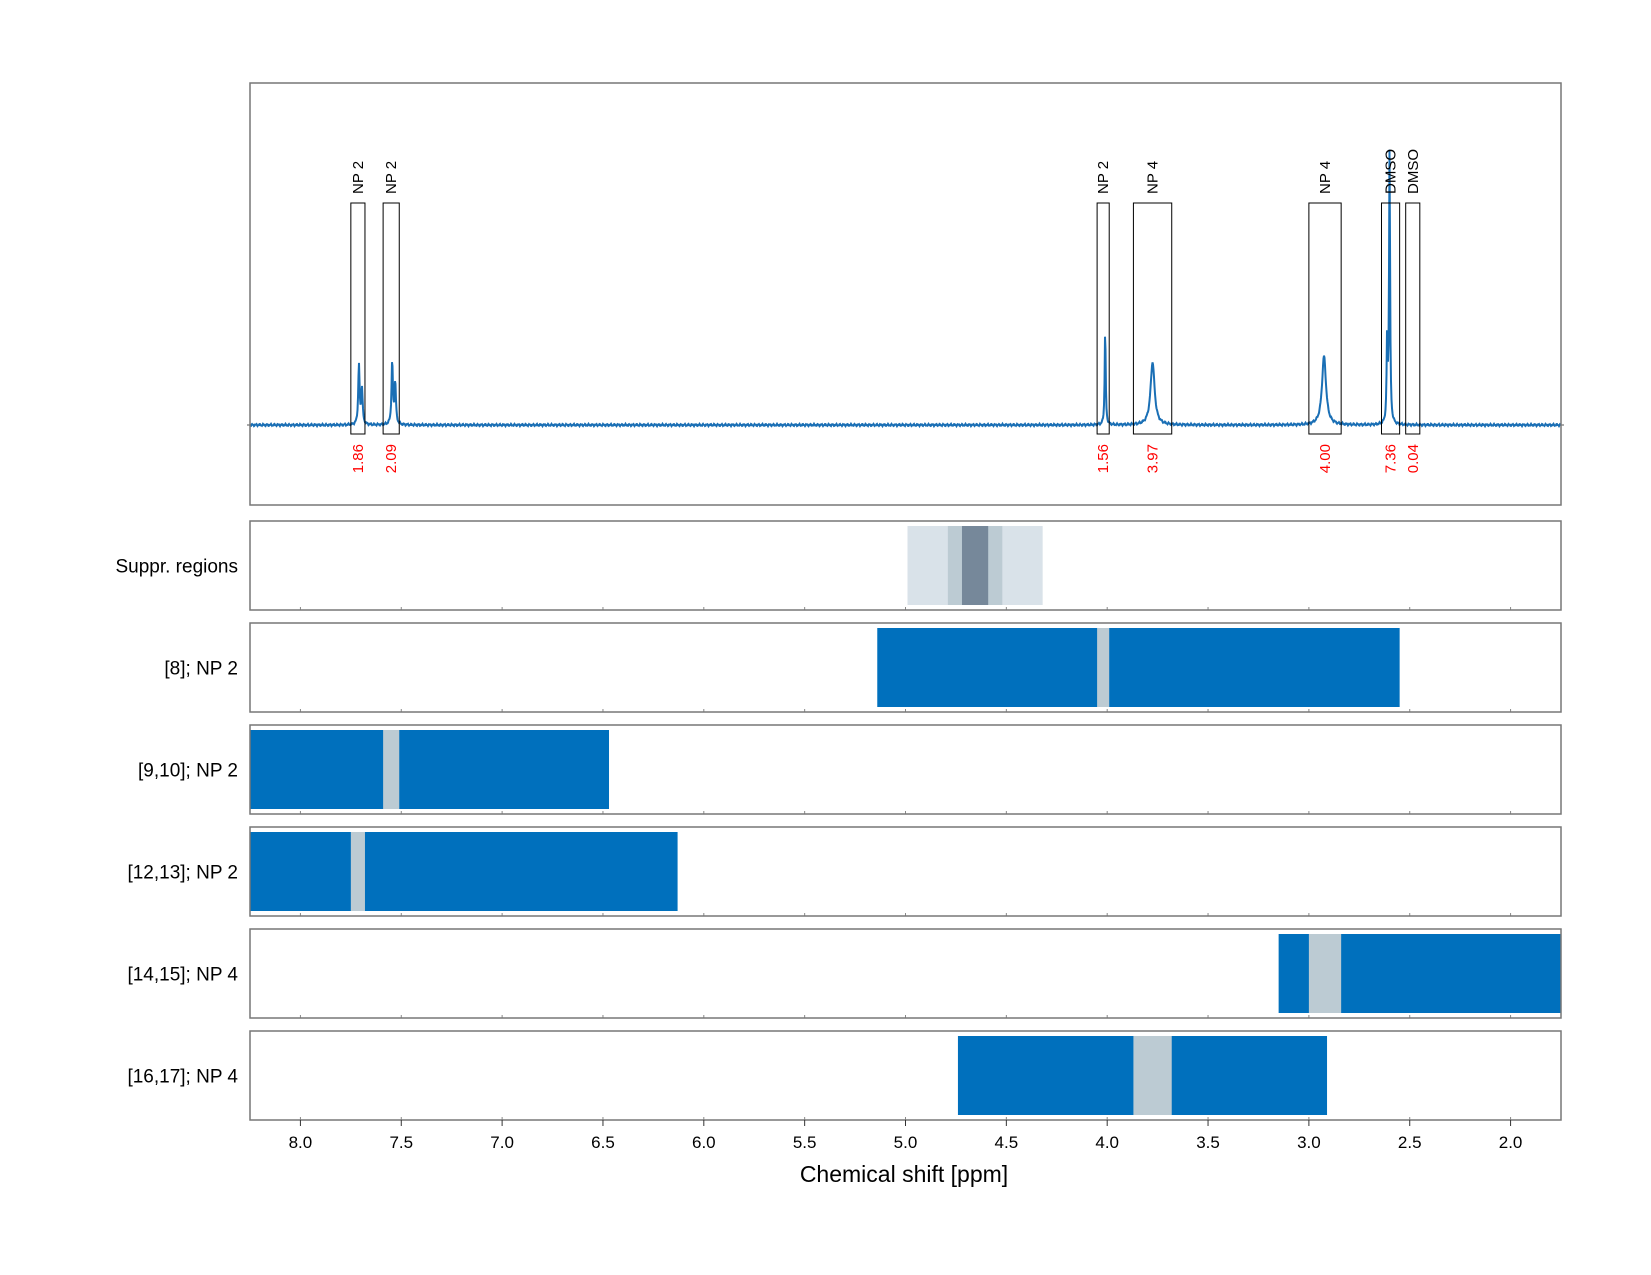  What do you see at coordinates (358, 177) in the screenshot?
I see `annotation-label-0: NP 2` at bounding box center [358, 177].